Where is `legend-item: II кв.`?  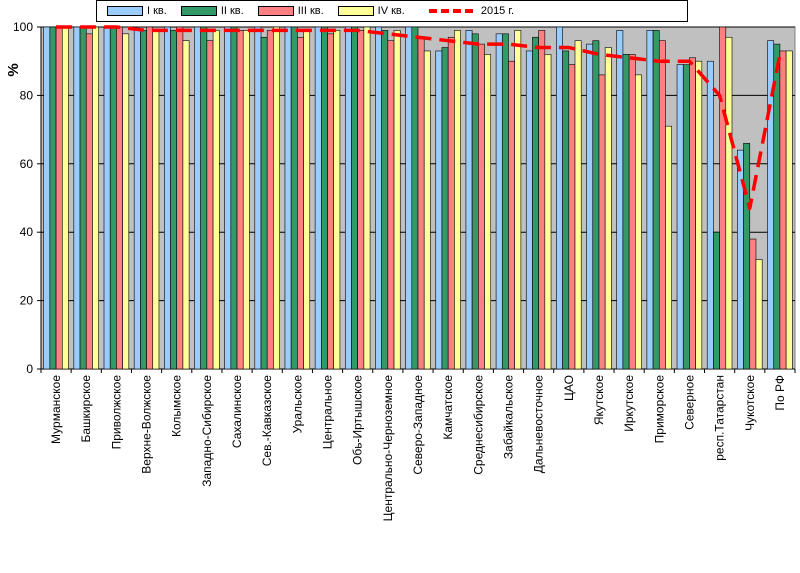 legend-item: II кв. is located at coordinates (212, 11).